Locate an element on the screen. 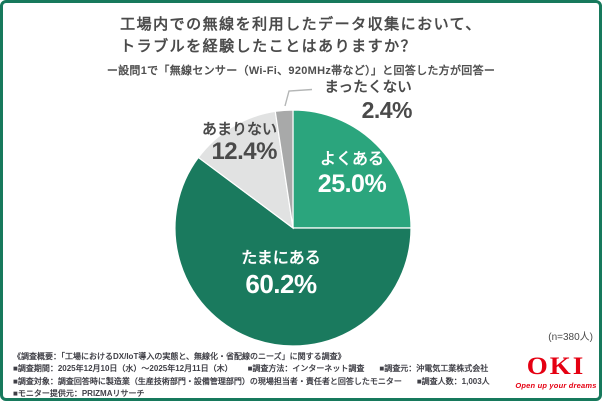 This screenshot has width=602, height=401. survey-overview-line: ■モニター提供元：PRIZMAリサーチ is located at coordinates (263, 393).